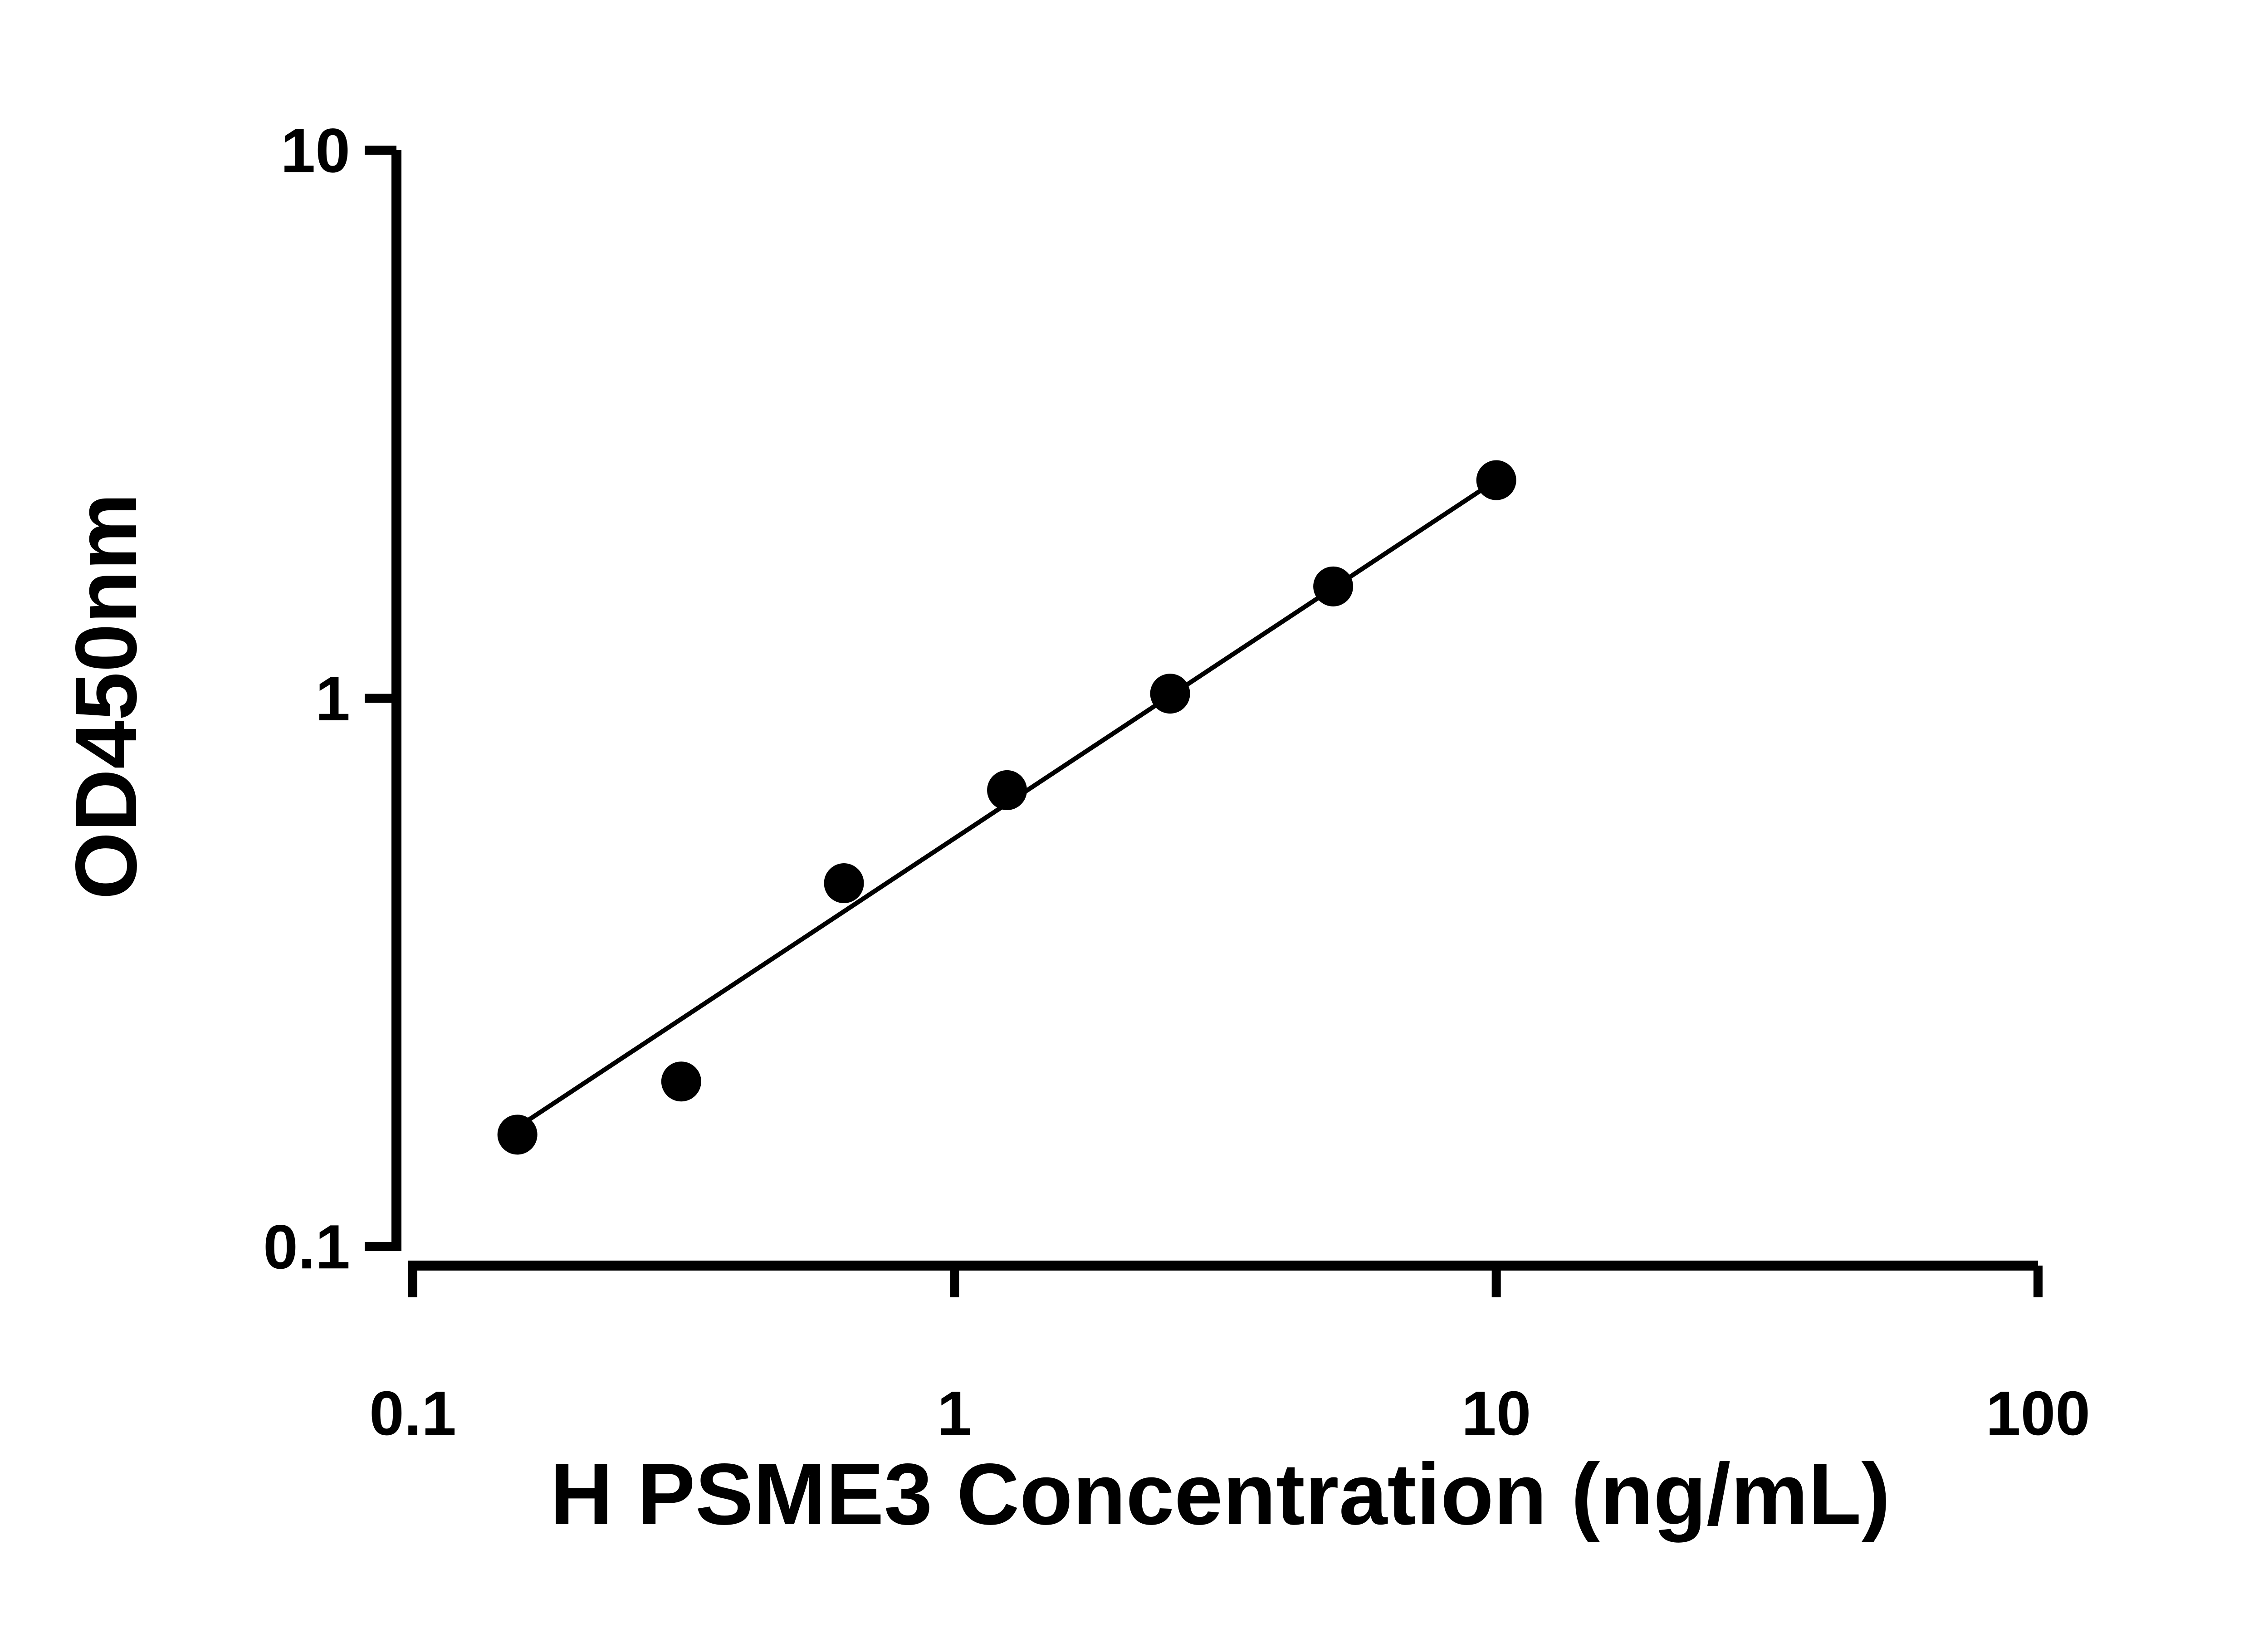 This screenshot has height=1633, width=2268. Describe the element at coordinates (955, 1413) in the screenshot. I see `x-tick-label: 1` at that location.